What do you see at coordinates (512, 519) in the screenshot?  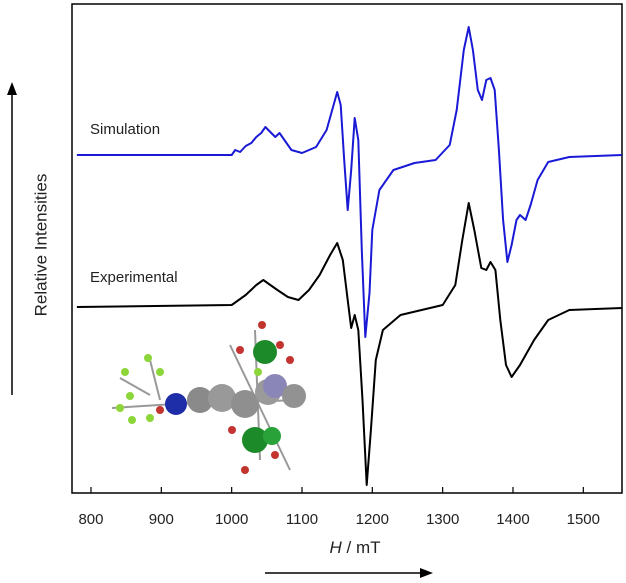 I see `x-tick-label: 1400` at bounding box center [512, 519].